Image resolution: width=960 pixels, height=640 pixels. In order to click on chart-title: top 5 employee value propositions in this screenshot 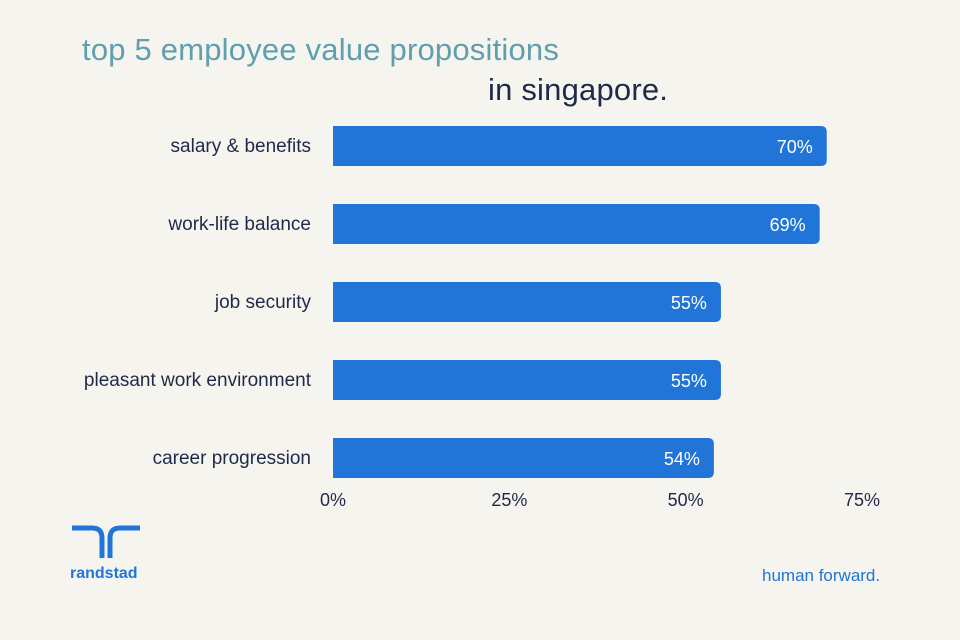, I will do `click(321, 49)`.